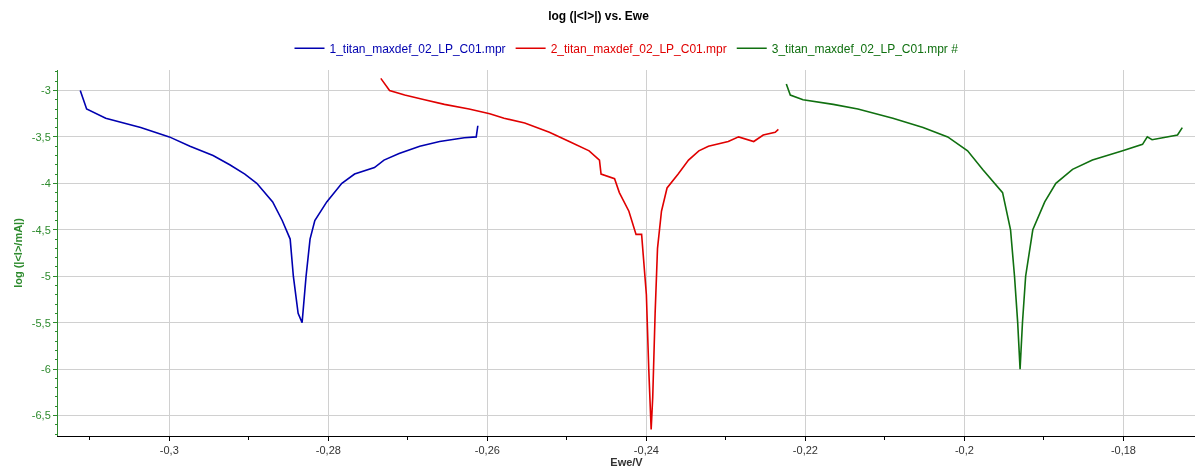  I want to click on x-tick-label: -0,24, so click(646, 450).